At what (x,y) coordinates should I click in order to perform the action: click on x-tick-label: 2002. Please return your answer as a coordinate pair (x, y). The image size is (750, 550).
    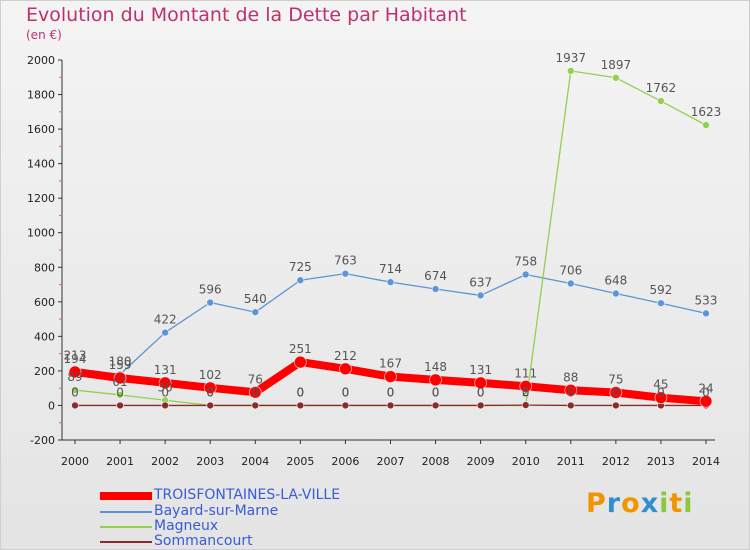
    Looking at the image, I should click on (165, 461).